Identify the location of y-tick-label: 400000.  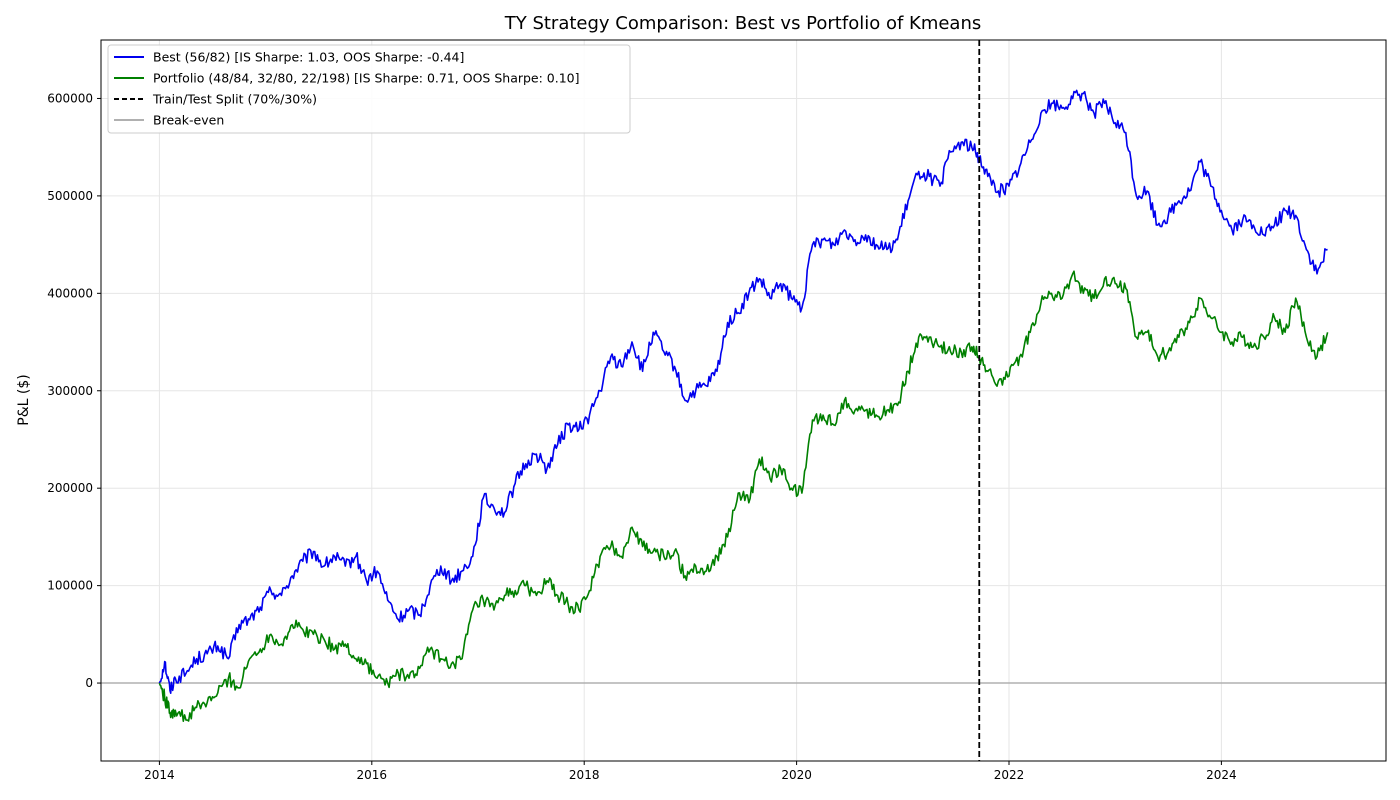
(70, 293).